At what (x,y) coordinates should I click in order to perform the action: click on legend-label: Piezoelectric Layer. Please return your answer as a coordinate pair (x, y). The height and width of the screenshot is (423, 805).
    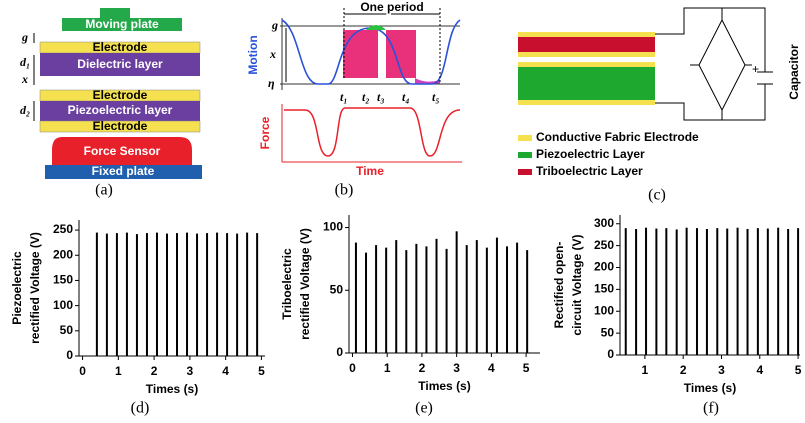
    Looking at the image, I should click on (590, 154).